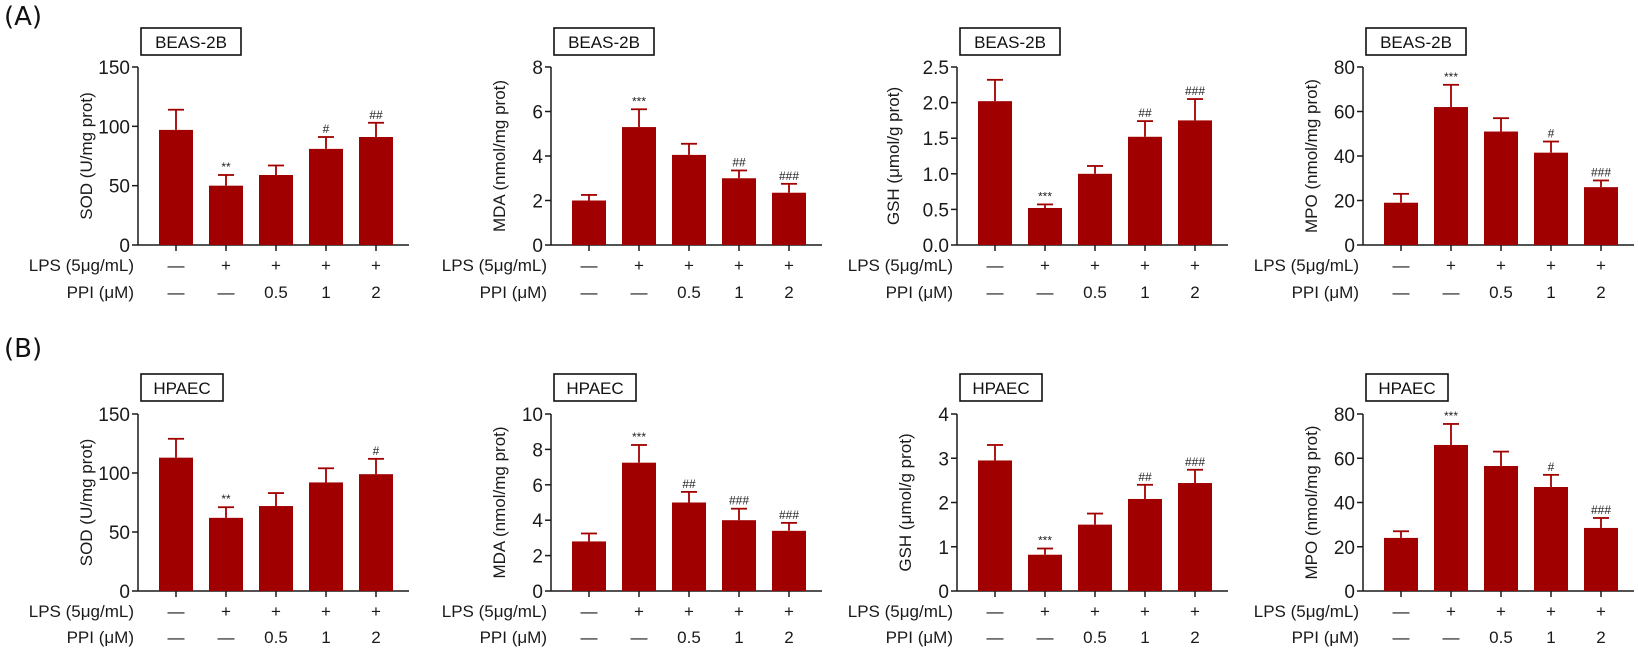 The height and width of the screenshot is (660, 1638). What do you see at coordinates (1344, 157) in the screenshot?
I see `y-tick-label: 40` at bounding box center [1344, 157].